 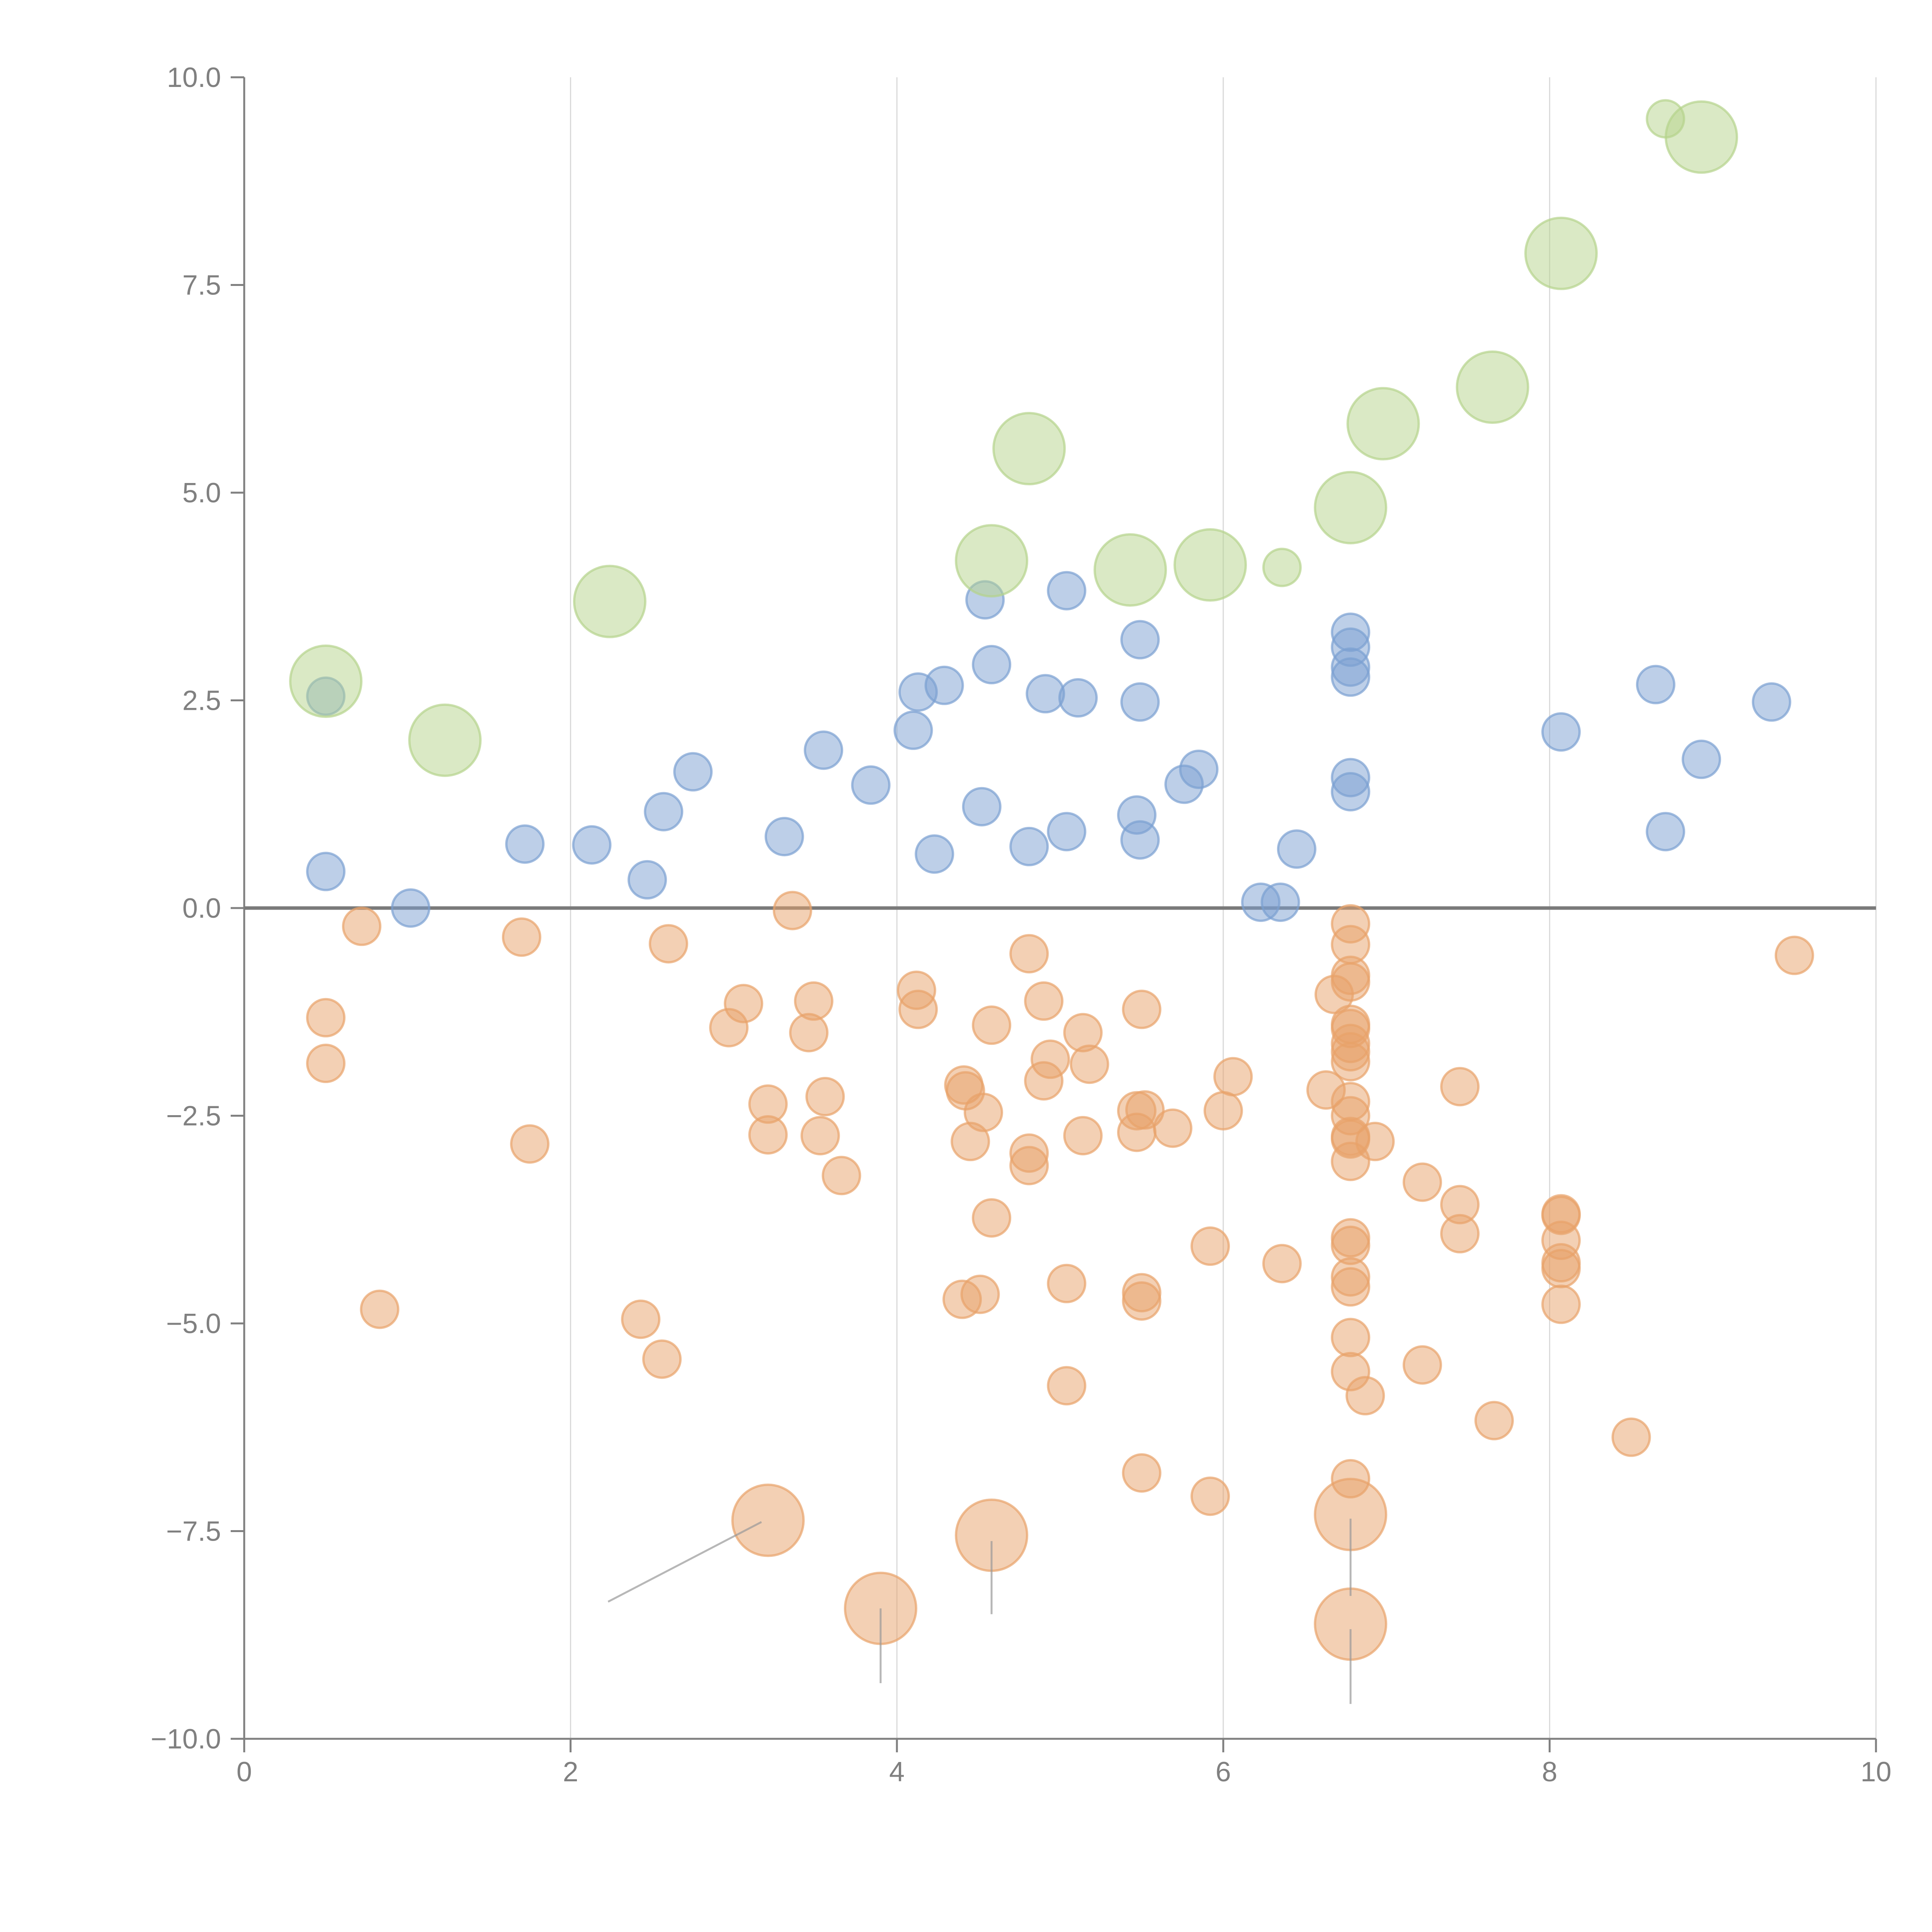 I want to click on y-tick-label: −7.5, so click(x=193, y=1532).